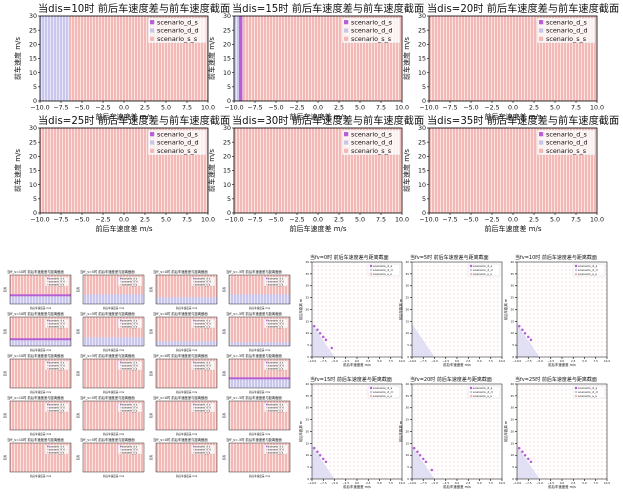 The width and height of the screenshot is (623, 504). I want to click on chart-title: 当ff_v=-5时 前后车速度差与距离截面, so click(254, 313).